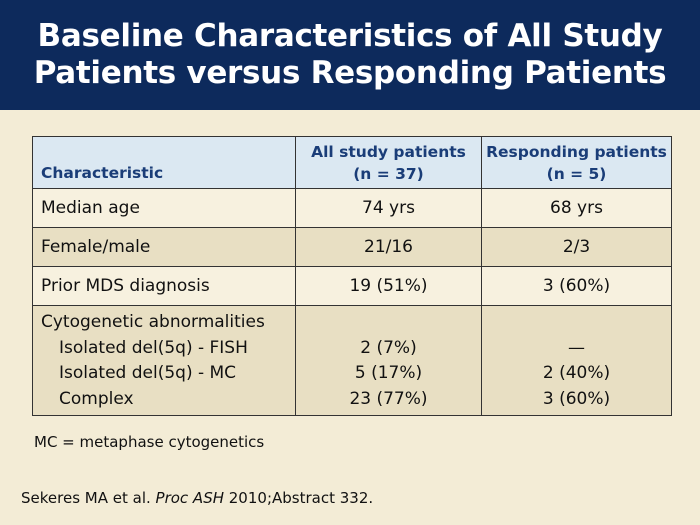 This screenshot has height=525, width=700. Describe the element at coordinates (149, 442) in the screenshot. I see `footnote: MC = metaphase cytogenetics` at that location.